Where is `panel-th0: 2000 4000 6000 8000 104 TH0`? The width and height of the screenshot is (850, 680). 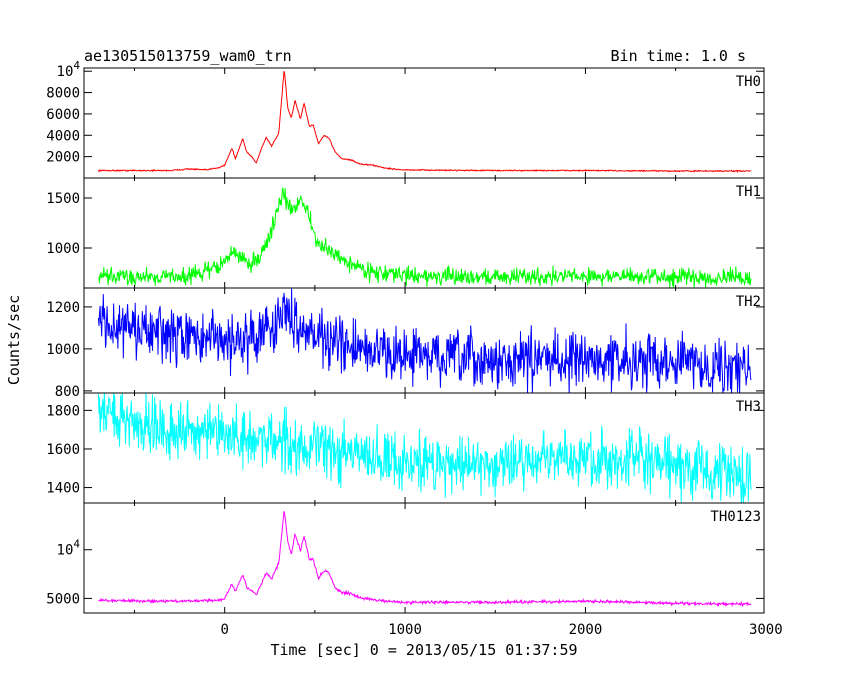
panel-th0: 2000 4000 6000 8000 104 TH0 is located at coordinates (405, 119).